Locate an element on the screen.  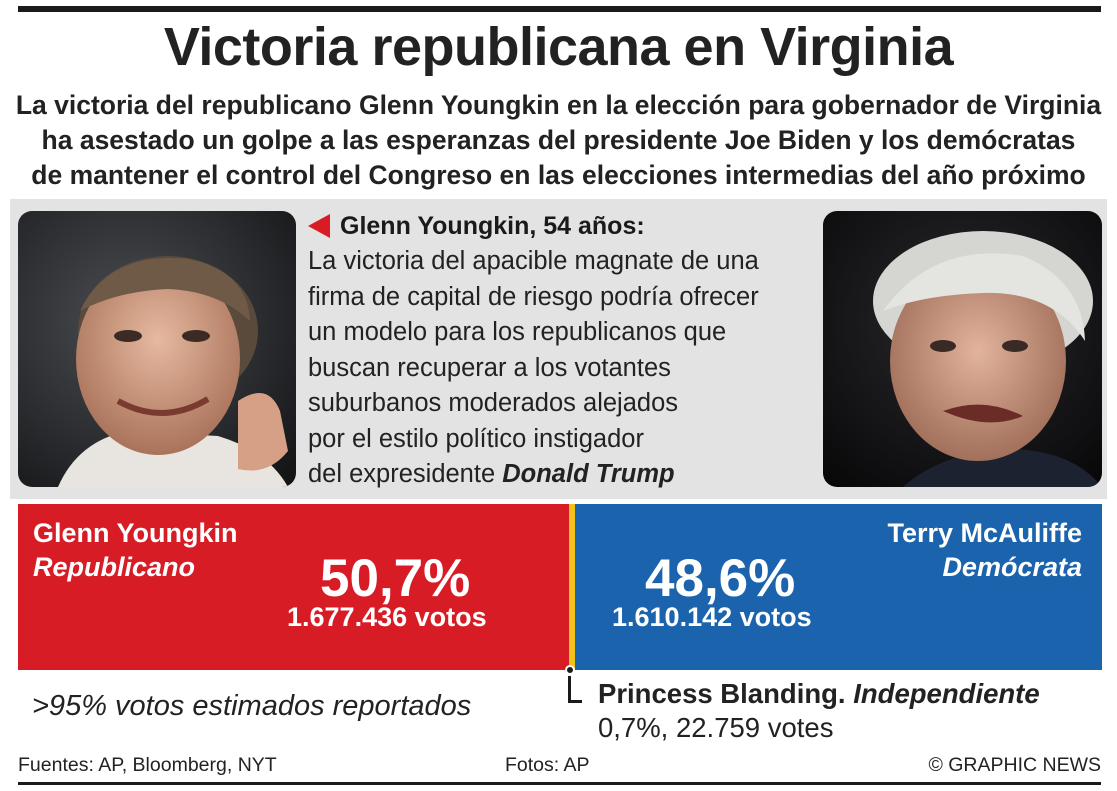
graphic-credit: © GRAPHIC NEWS is located at coordinates (1014, 765).